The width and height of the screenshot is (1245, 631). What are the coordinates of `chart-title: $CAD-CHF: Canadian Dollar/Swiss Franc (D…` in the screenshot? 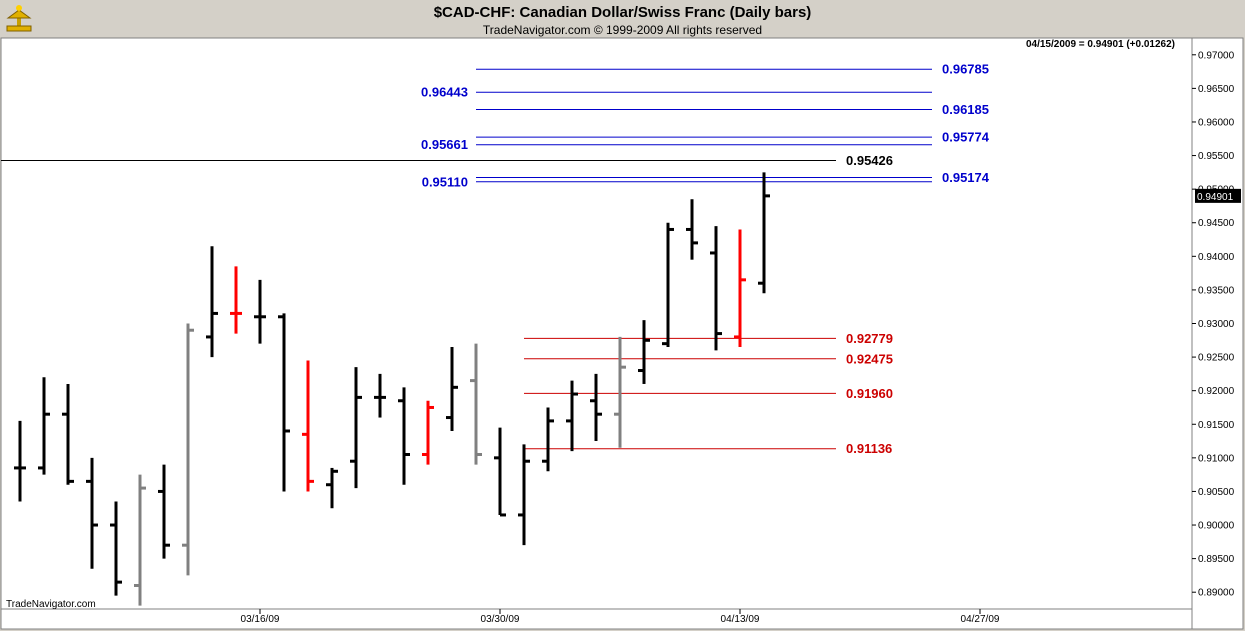 It's located at (622, 12).